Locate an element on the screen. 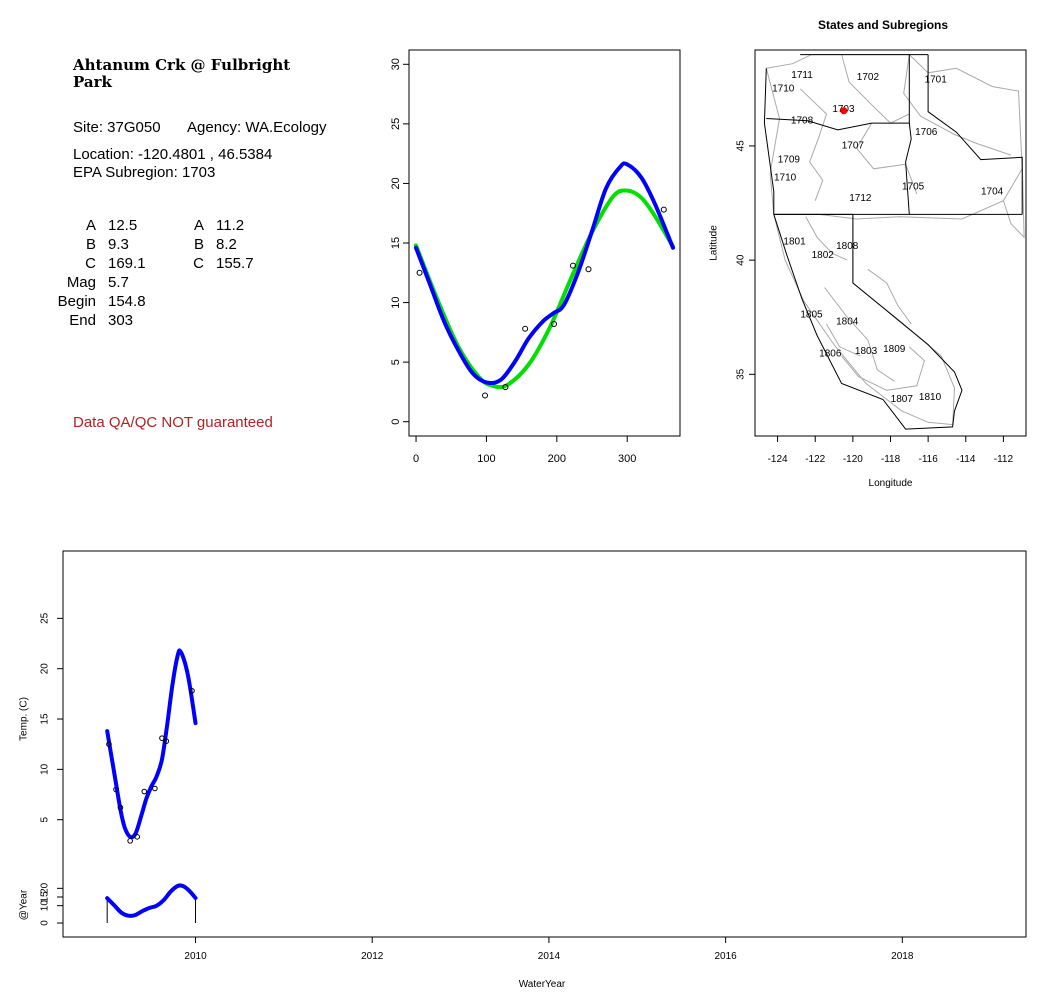 This screenshot has height=1001, width=1038. region-label: 1802 is located at coordinates (823, 255).